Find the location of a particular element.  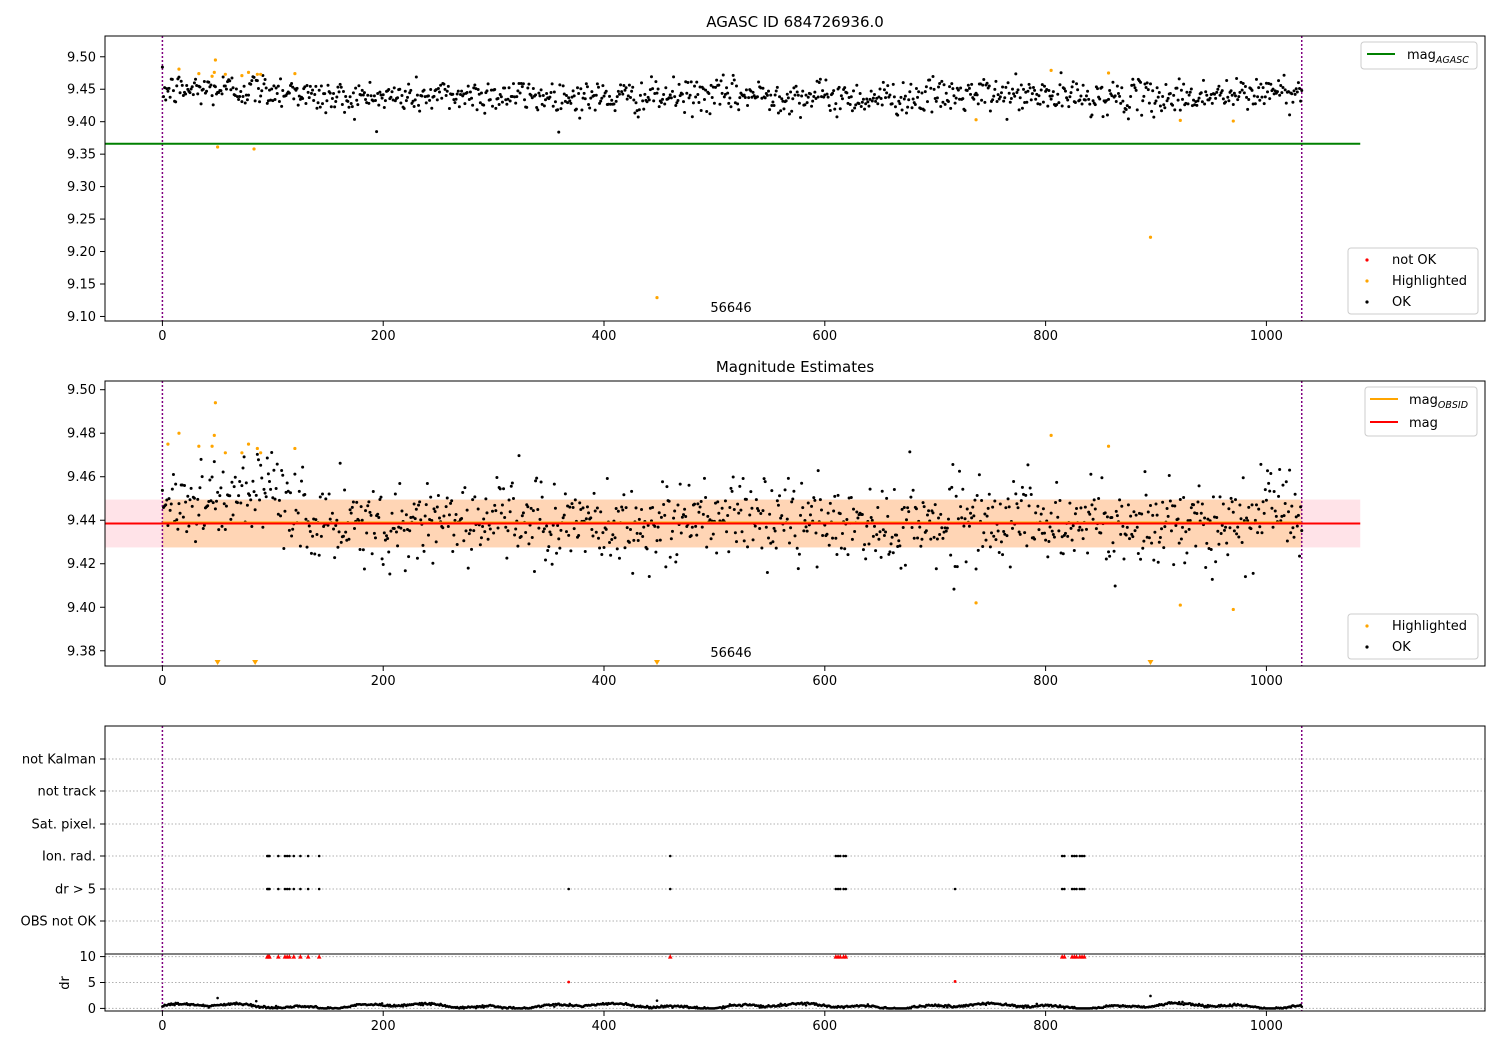

dr-red-point is located at coordinates (569, 982).